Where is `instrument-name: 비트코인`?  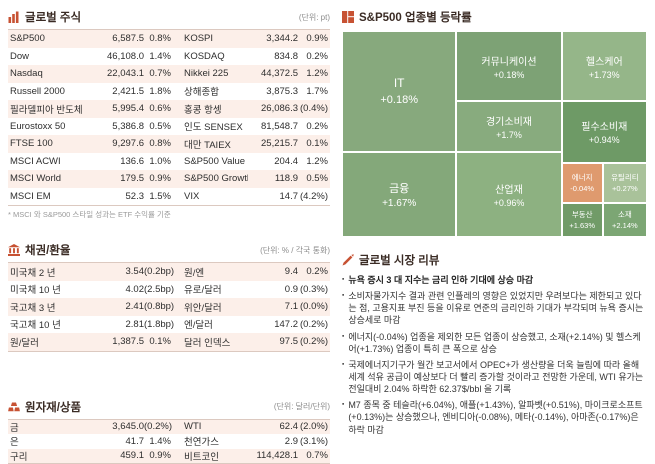 instrument-name: 비트코인 is located at coordinates (213, 456).